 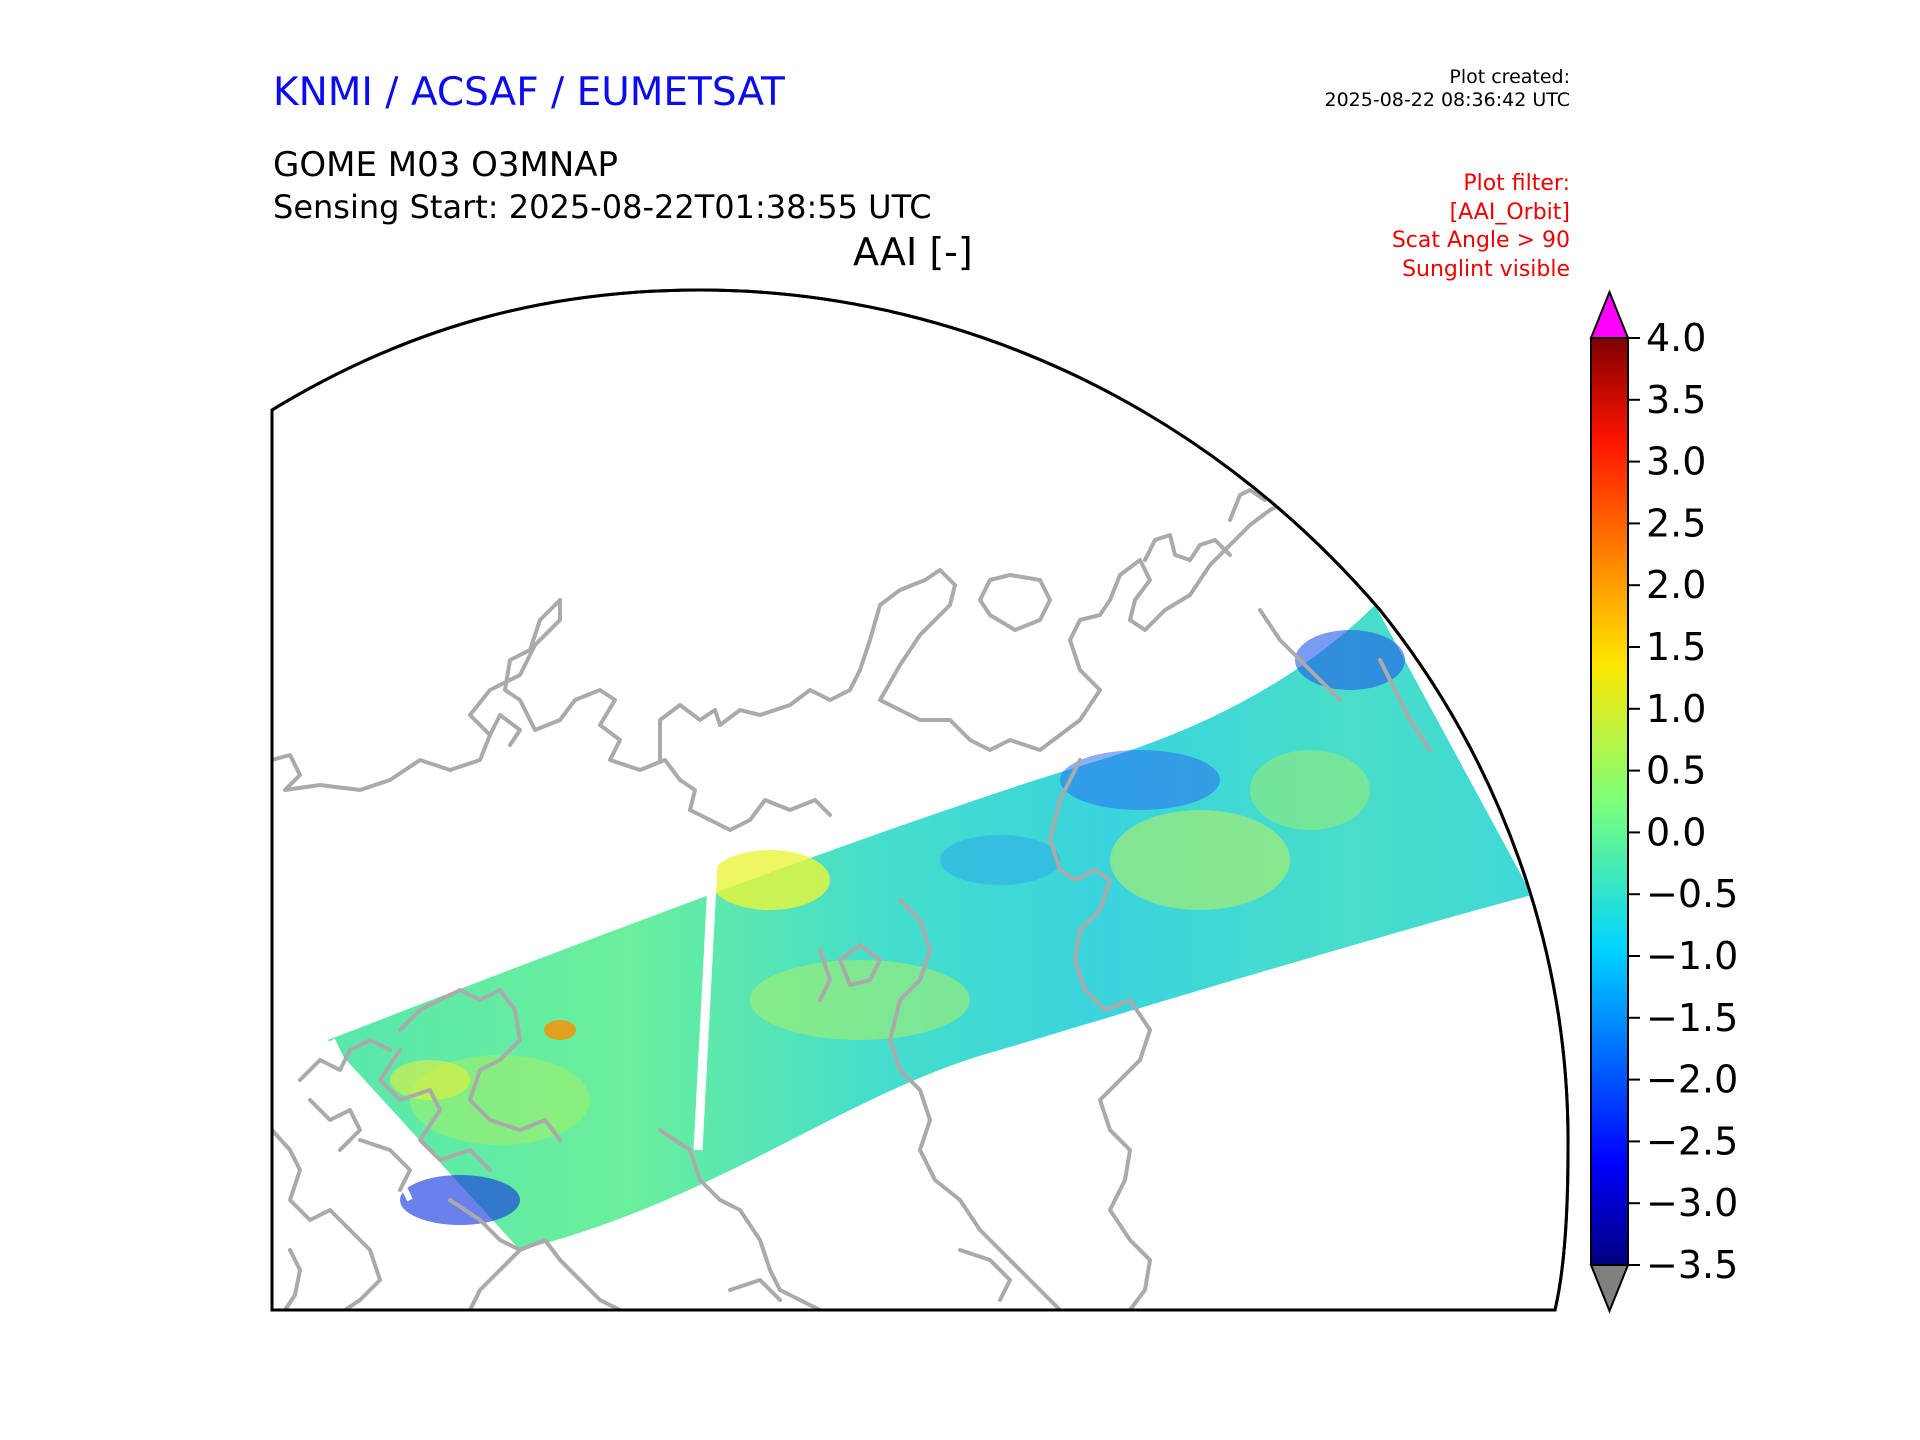 I want to click on colorbar-tick-label: 2.0, so click(x=1676, y=585).